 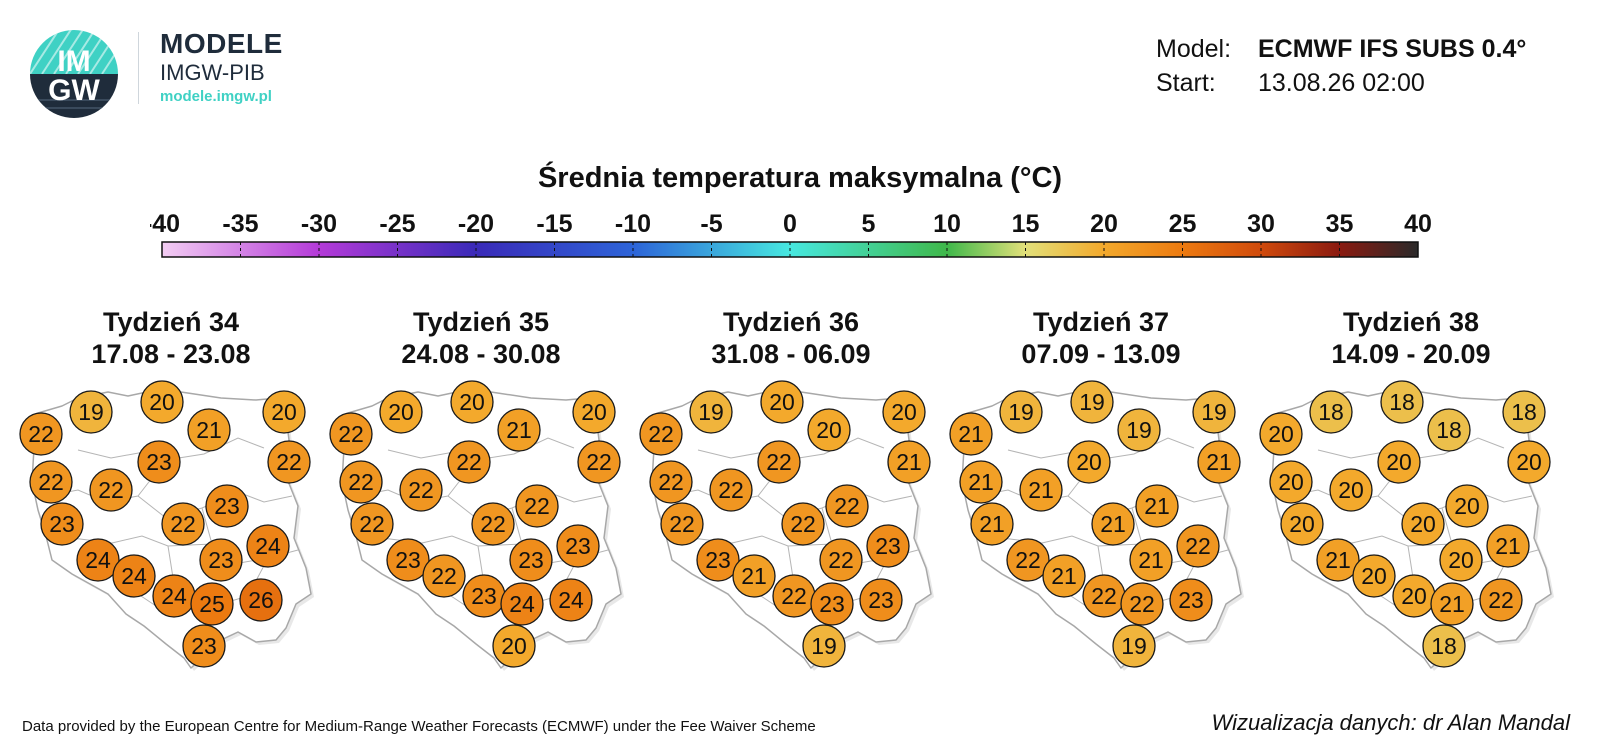 What do you see at coordinates (138, 68) in the screenshot?
I see `logo-divider` at bounding box center [138, 68].